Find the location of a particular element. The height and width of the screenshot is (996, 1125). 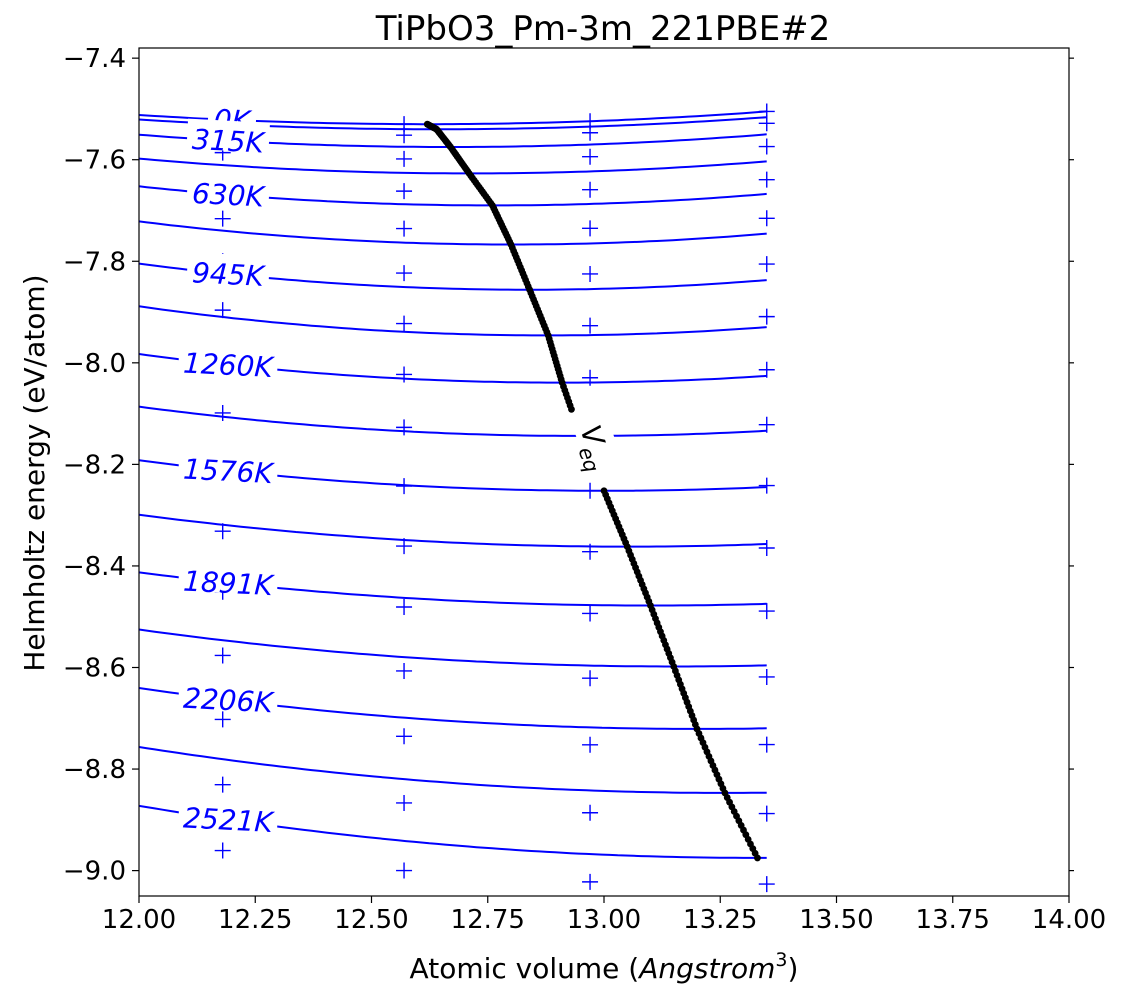

isotherm-label-text: 630K is located at coordinates (229, 195).